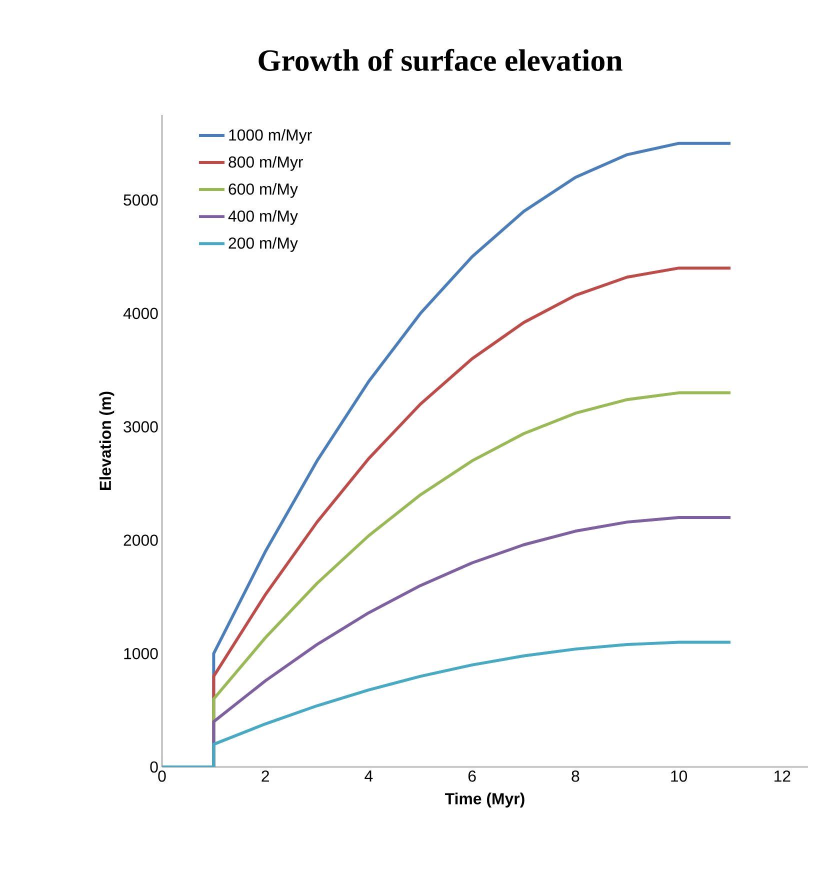 The width and height of the screenshot is (814, 885). Describe the element at coordinates (141, 426) in the screenshot. I see `y-tick-label: 3000` at that location.